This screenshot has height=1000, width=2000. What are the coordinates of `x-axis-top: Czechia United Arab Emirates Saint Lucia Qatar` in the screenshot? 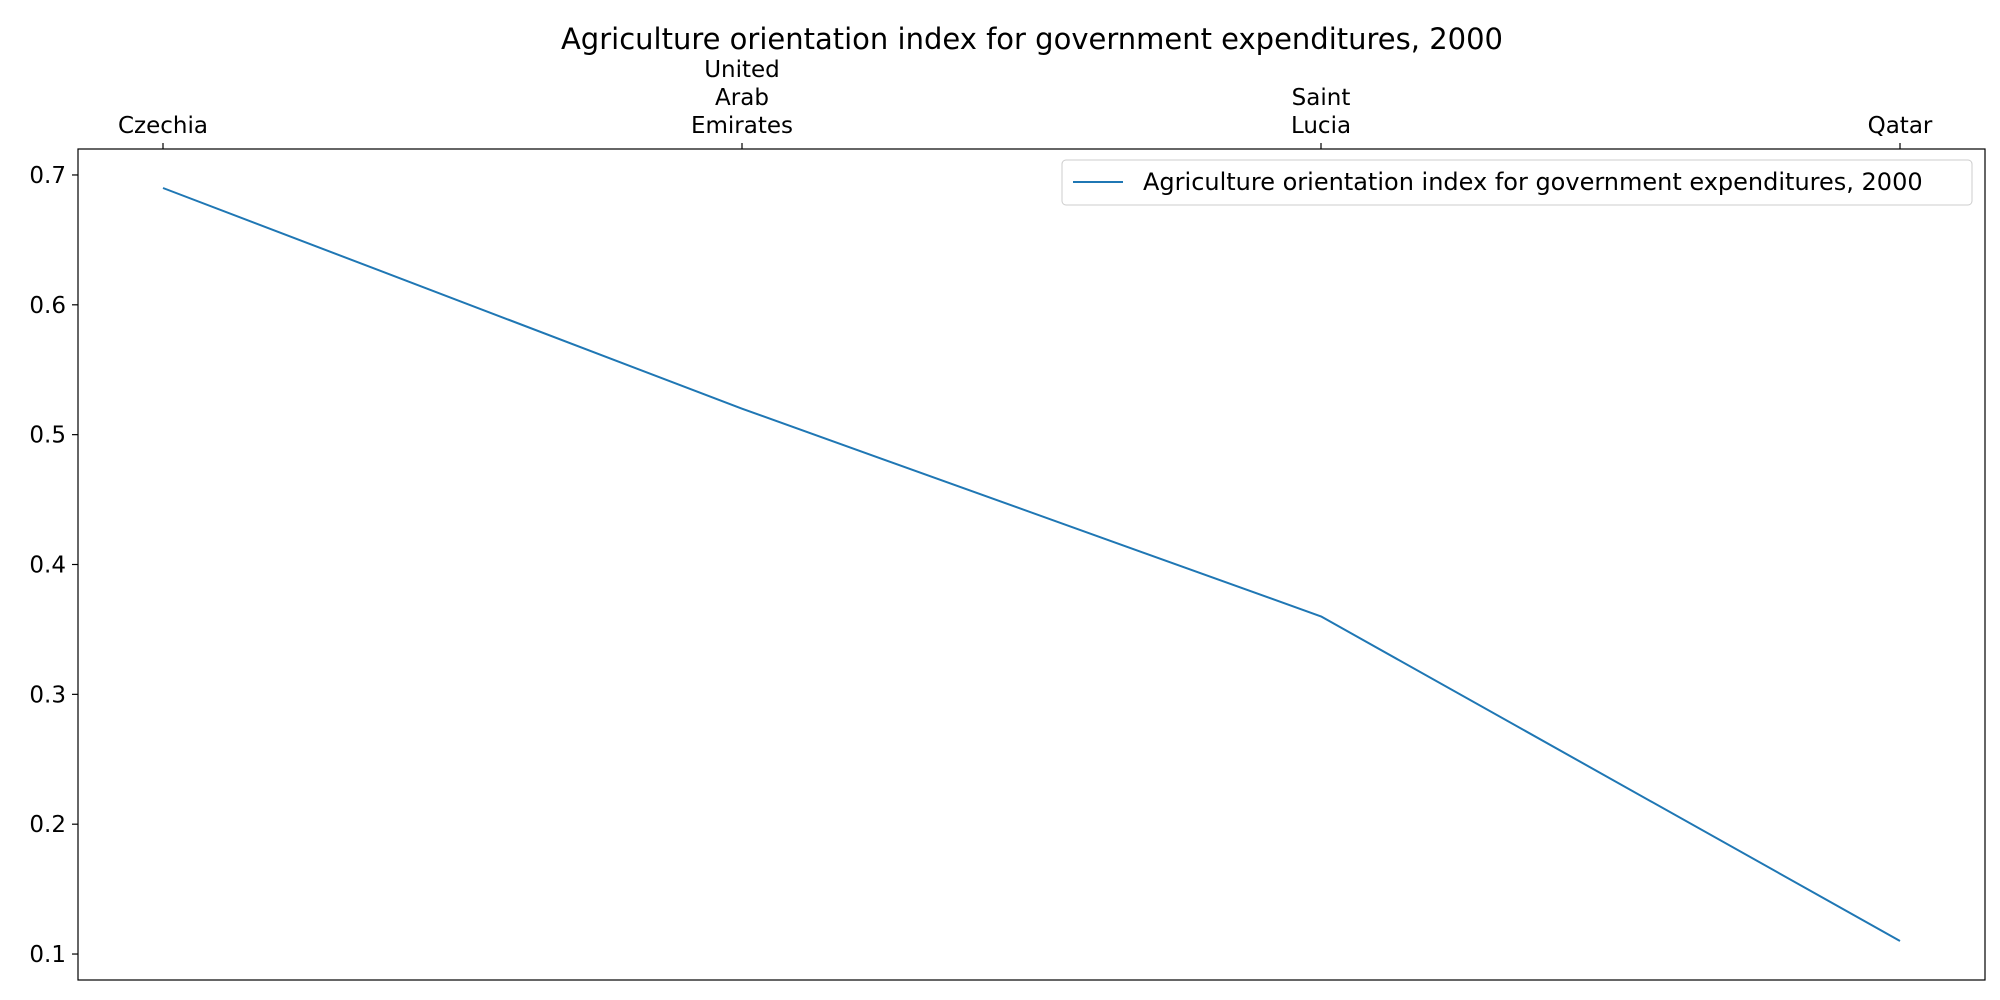 It's located at (1025, 103).